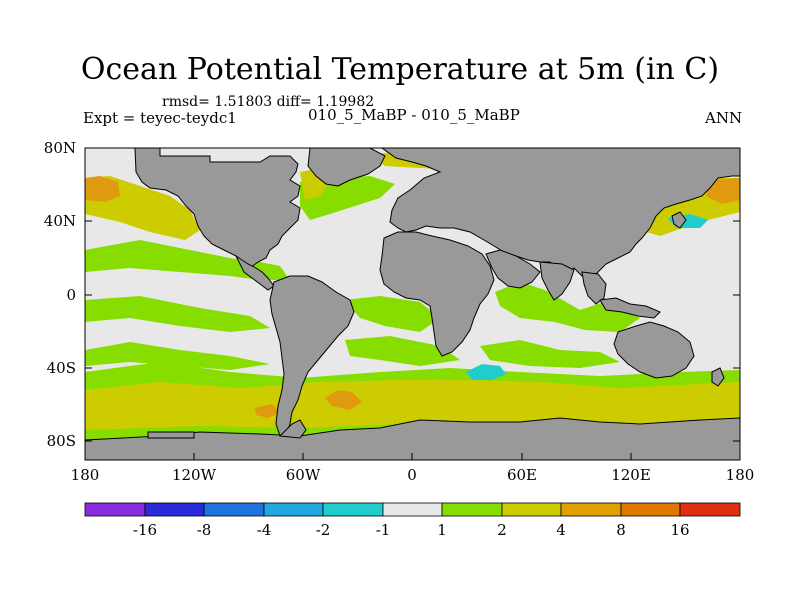 The width and height of the screenshot is (800, 600). I want to click on colorbar-label-6: 2, so click(502, 530).